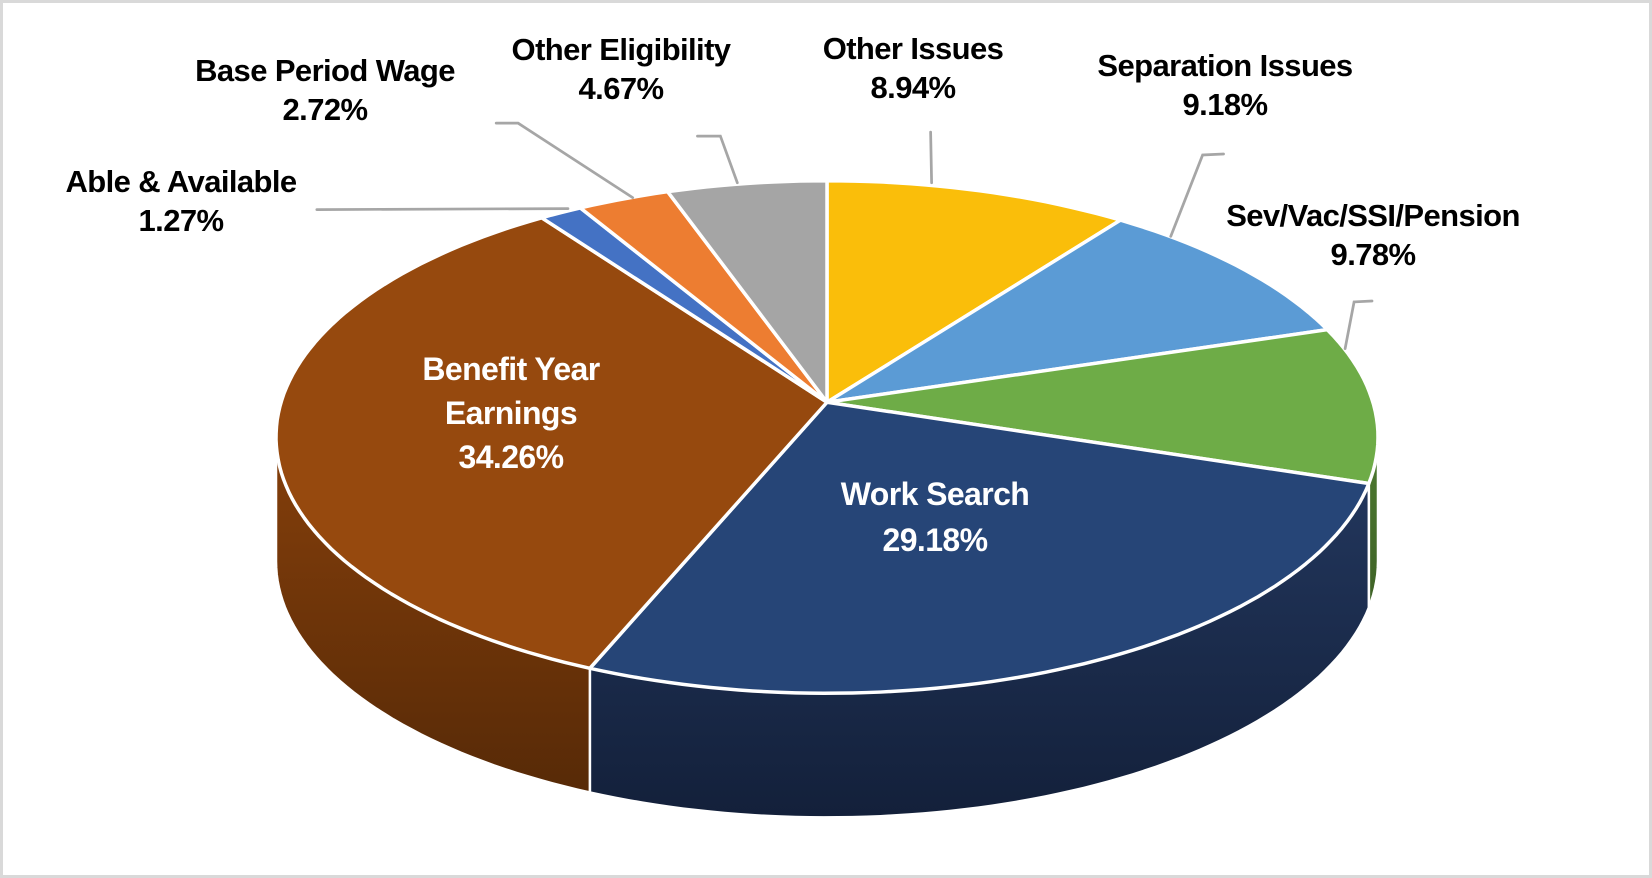  I want to click on pie-slice-other-issues, so click(974, 291).